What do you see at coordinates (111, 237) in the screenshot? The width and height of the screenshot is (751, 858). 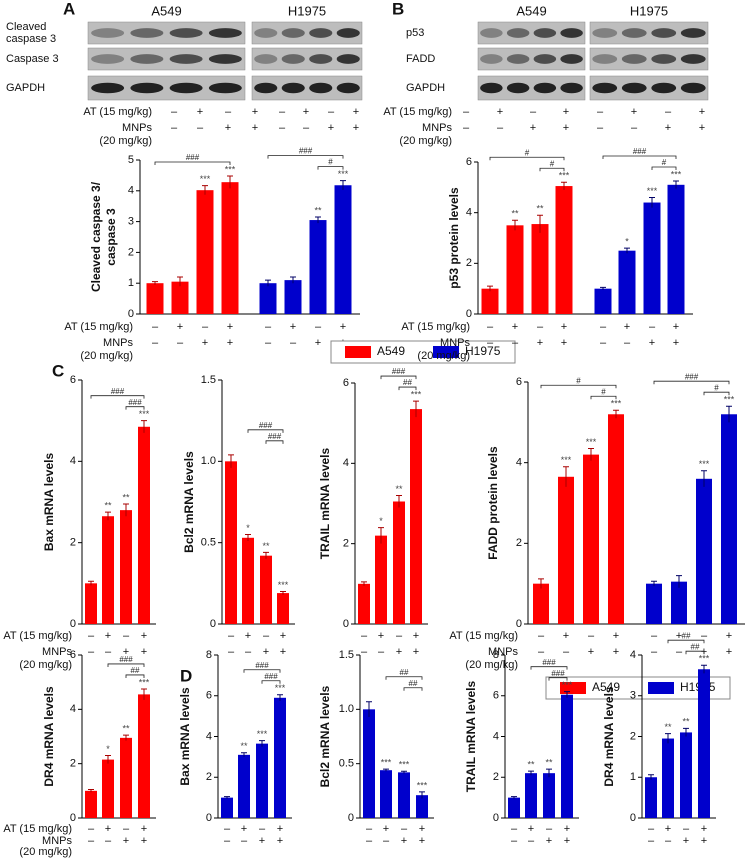 I see `y-axis-title: caspase 3` at bounding box center [111, 237].